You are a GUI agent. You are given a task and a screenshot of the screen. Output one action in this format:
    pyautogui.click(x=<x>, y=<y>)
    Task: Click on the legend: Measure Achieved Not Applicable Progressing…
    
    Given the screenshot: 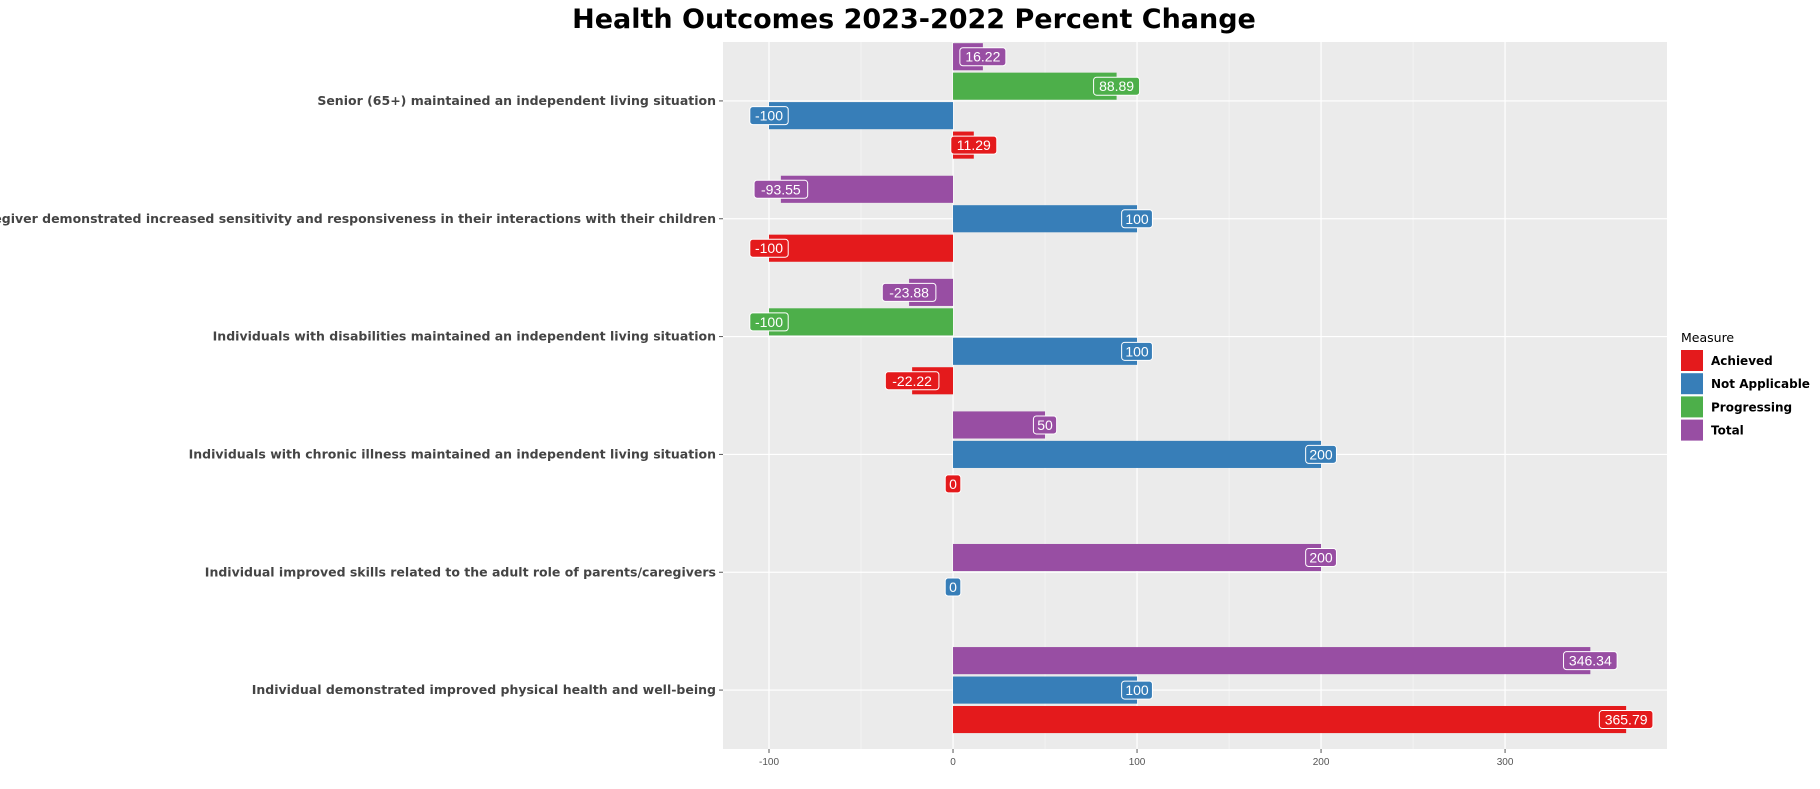 What is the action you would take?
    pyautogui.click(x=1745, y=385)
    